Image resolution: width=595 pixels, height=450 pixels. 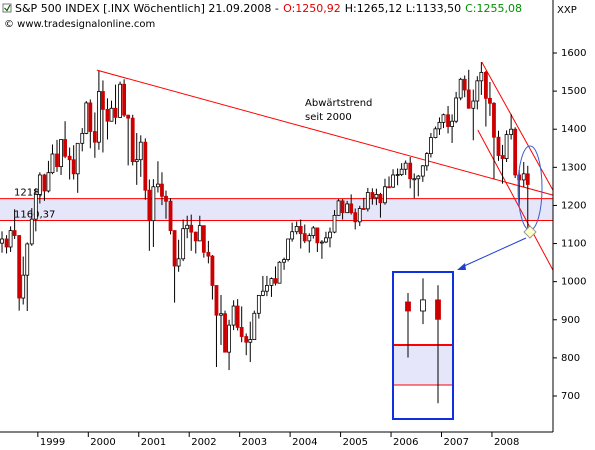 What do you see at coordinates (570, 320) in the screenshot?
I see `y-tick-label: 900` at bounding box center [570, 320].